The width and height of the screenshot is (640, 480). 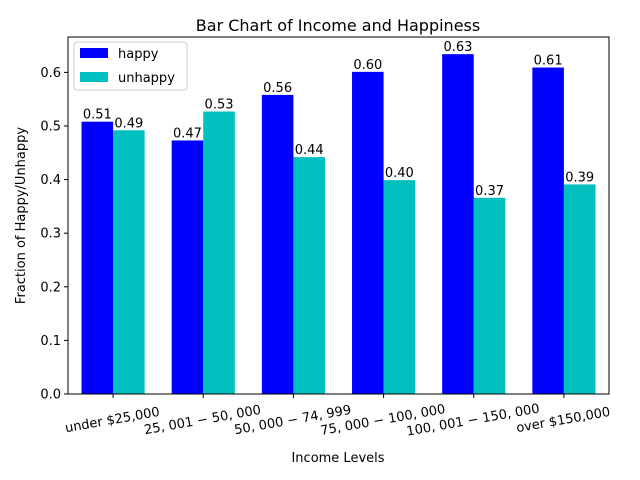 I want to click on bar-label-happy-4: 0.63, so click(x=457, y=47).